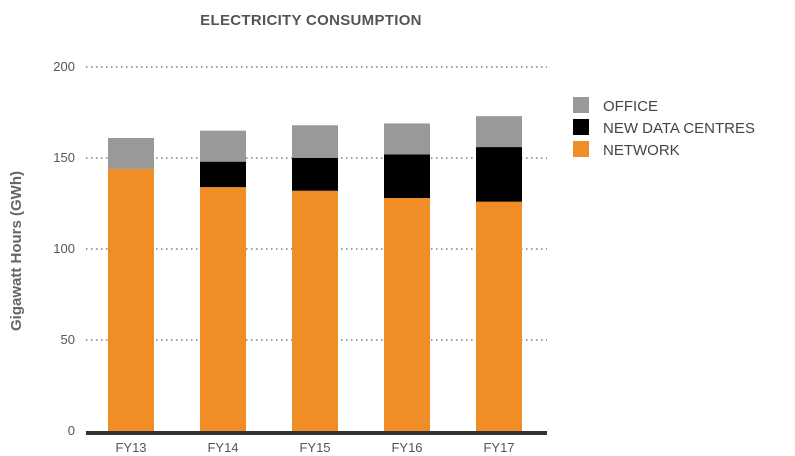  I want to click on x-tick-label: FY13, so click(130, 447).